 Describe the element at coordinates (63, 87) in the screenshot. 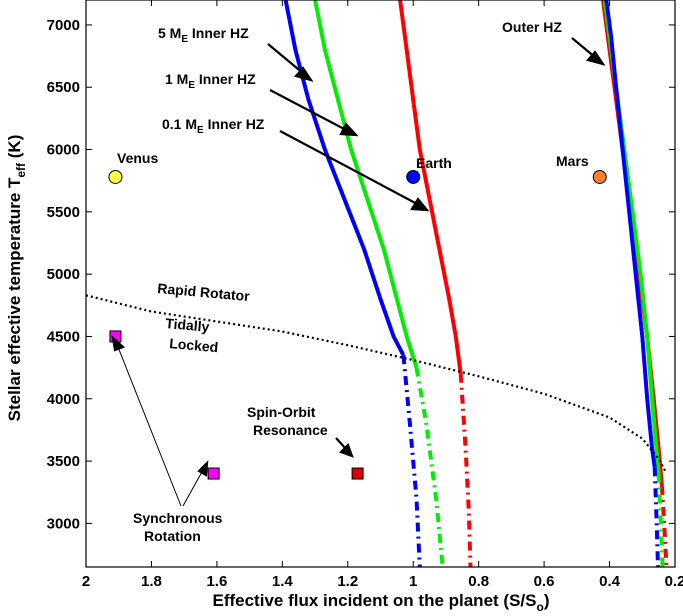

I see `y-tick-label-7: 6500` at that location.